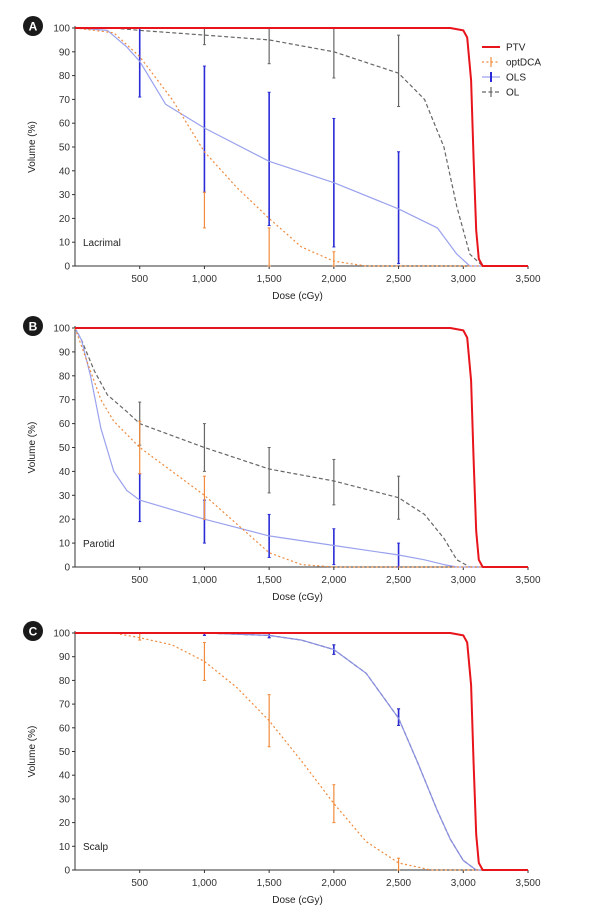  What do you see at coordinates (516, 48) in the screenshot?
I see `legend-label-ptv: PTV` at bounding box center [516, 48].